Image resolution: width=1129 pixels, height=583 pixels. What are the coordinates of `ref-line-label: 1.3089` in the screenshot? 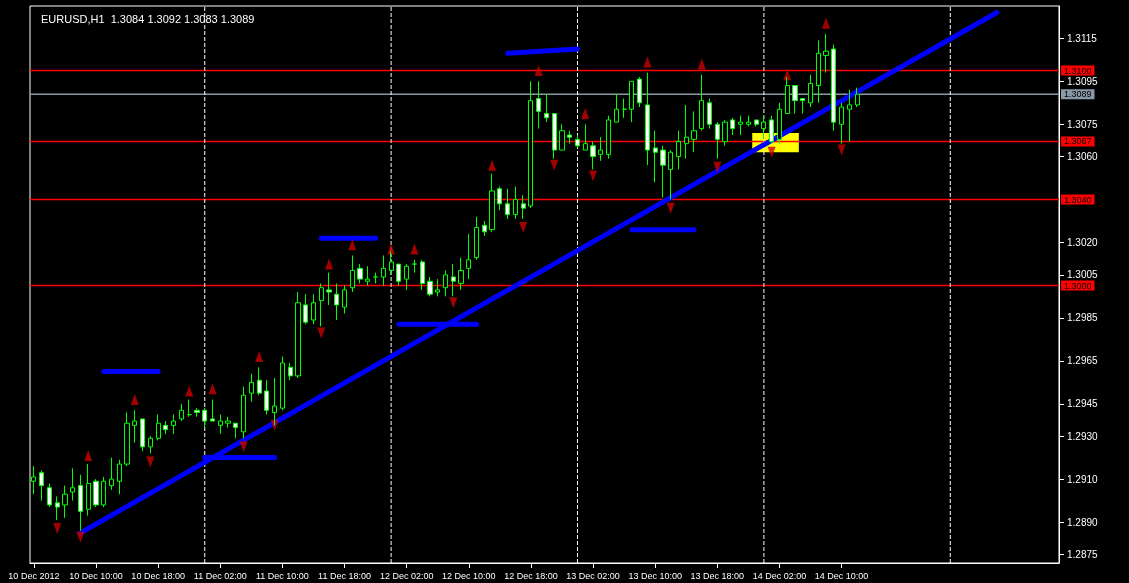 It's located at (1078, 94).